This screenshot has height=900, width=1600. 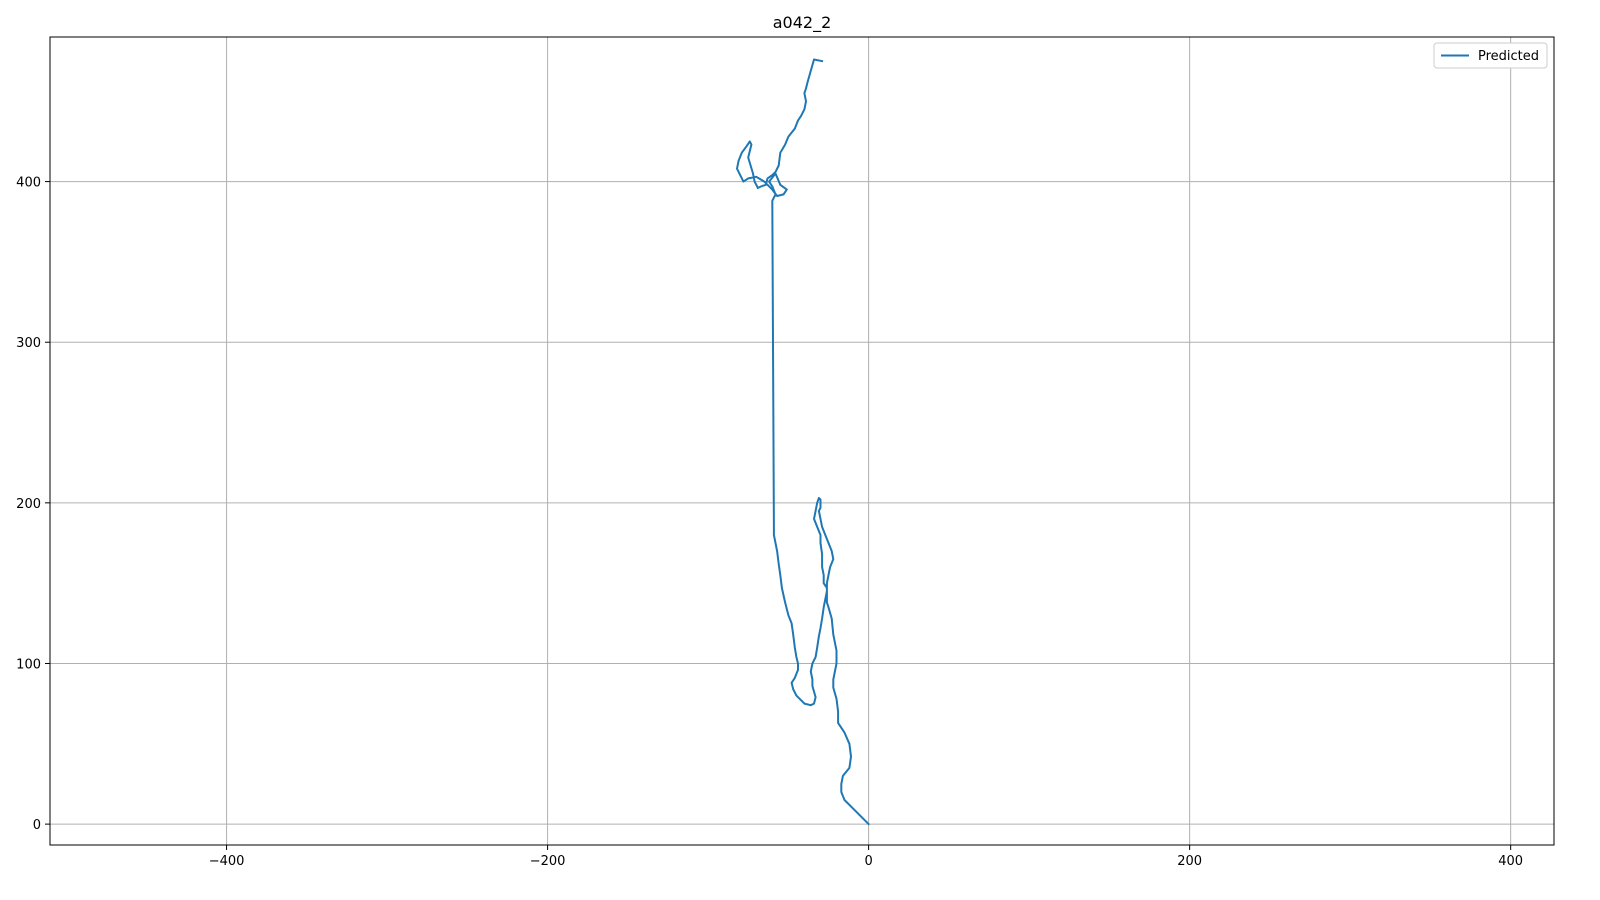 I want to click on x-tick-label: 400, so click(x=1510, y=861).